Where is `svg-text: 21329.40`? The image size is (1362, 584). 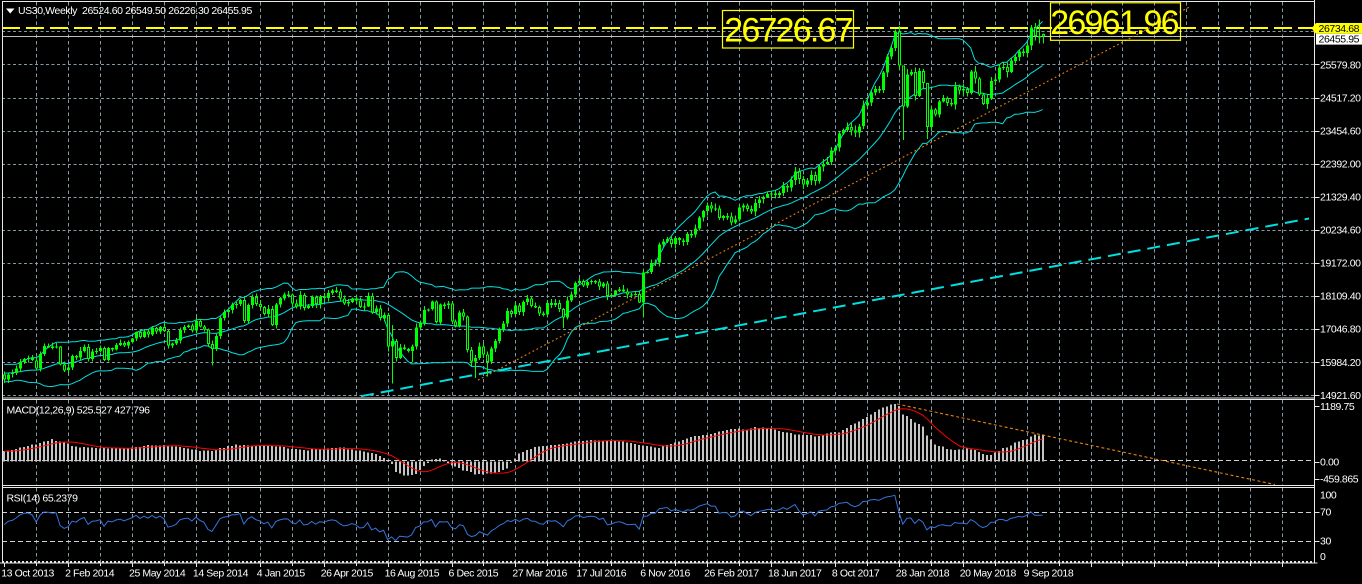 svg-text: 21329.40 is located at coordinates (1340, 198).